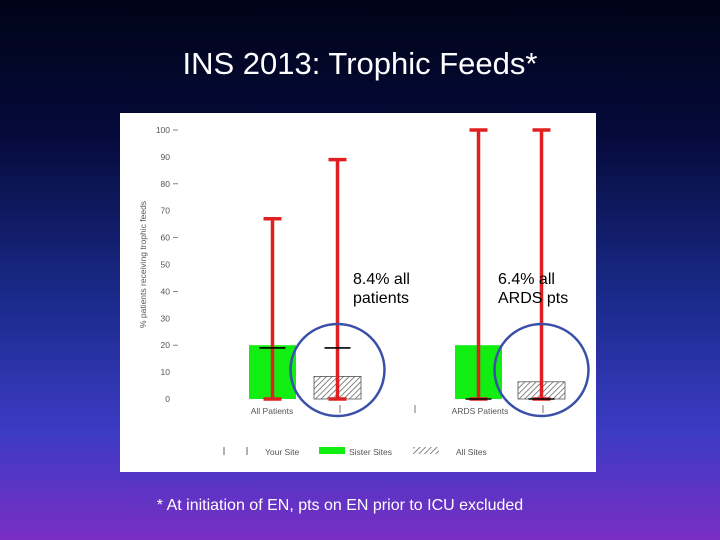  I want to click on y-tick-label: 90, so click(166, 157).